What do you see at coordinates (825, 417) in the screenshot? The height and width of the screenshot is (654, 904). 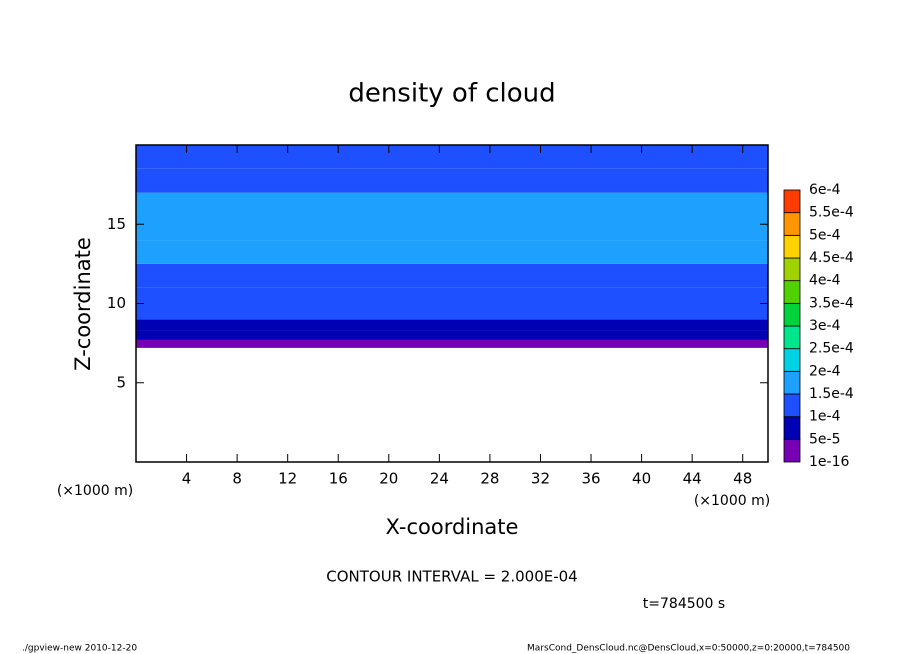 I see `colorbar-label: 1e-4` at bounding box center [825, 417].